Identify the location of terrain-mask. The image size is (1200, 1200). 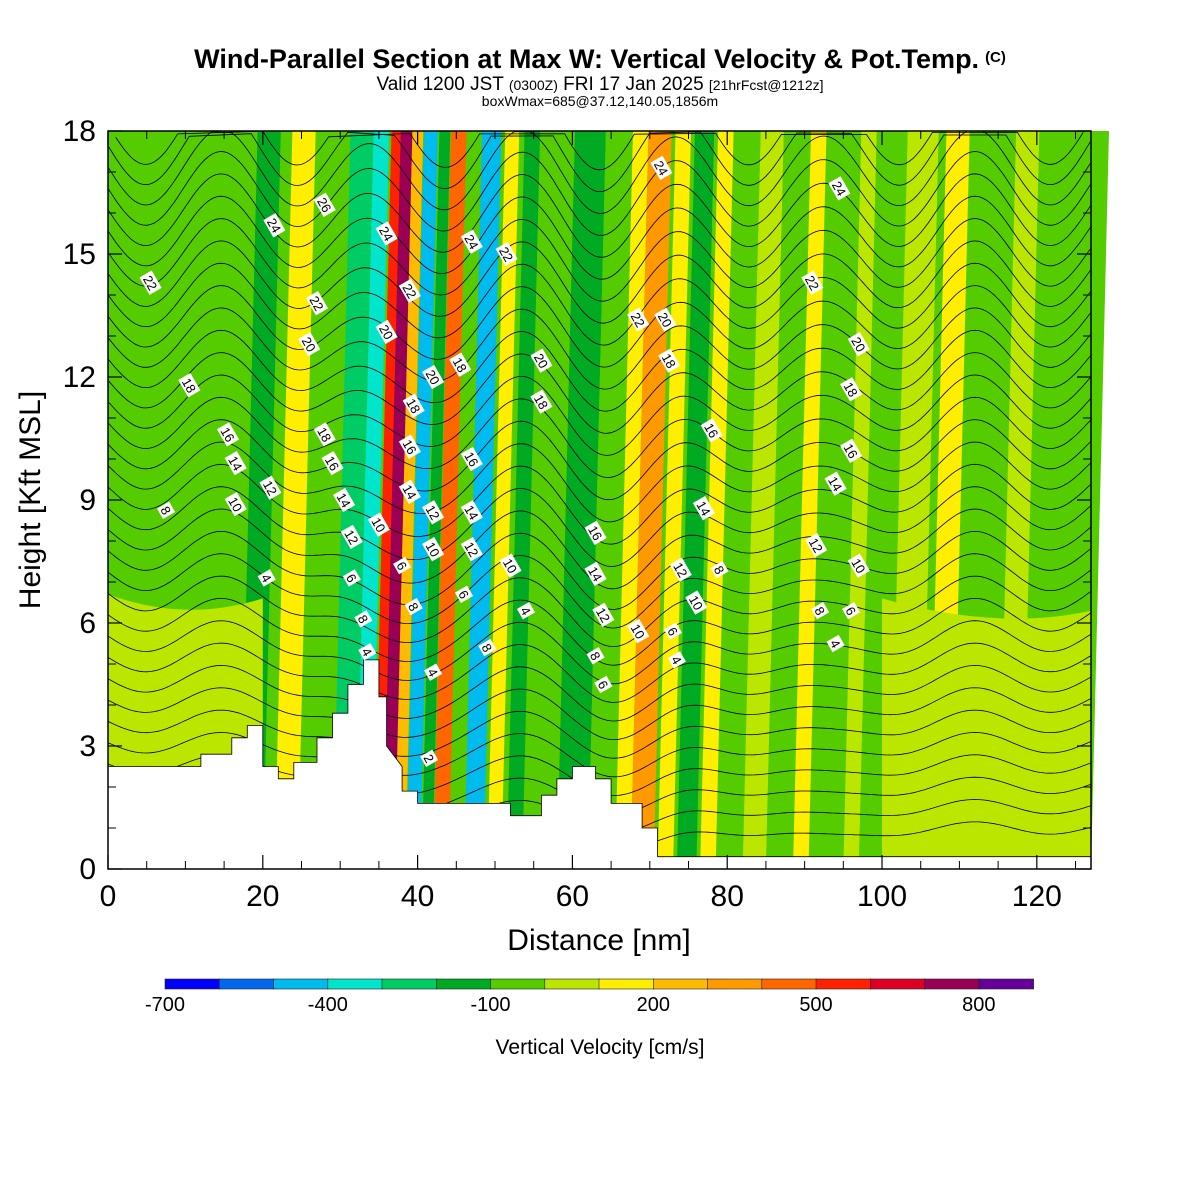
(599, 764).